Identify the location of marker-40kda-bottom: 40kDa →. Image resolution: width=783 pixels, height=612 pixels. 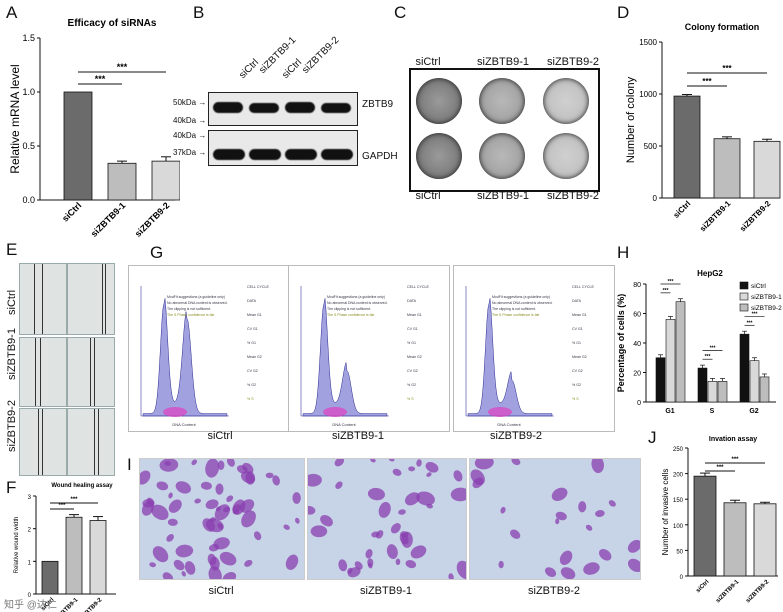
(190, 135).